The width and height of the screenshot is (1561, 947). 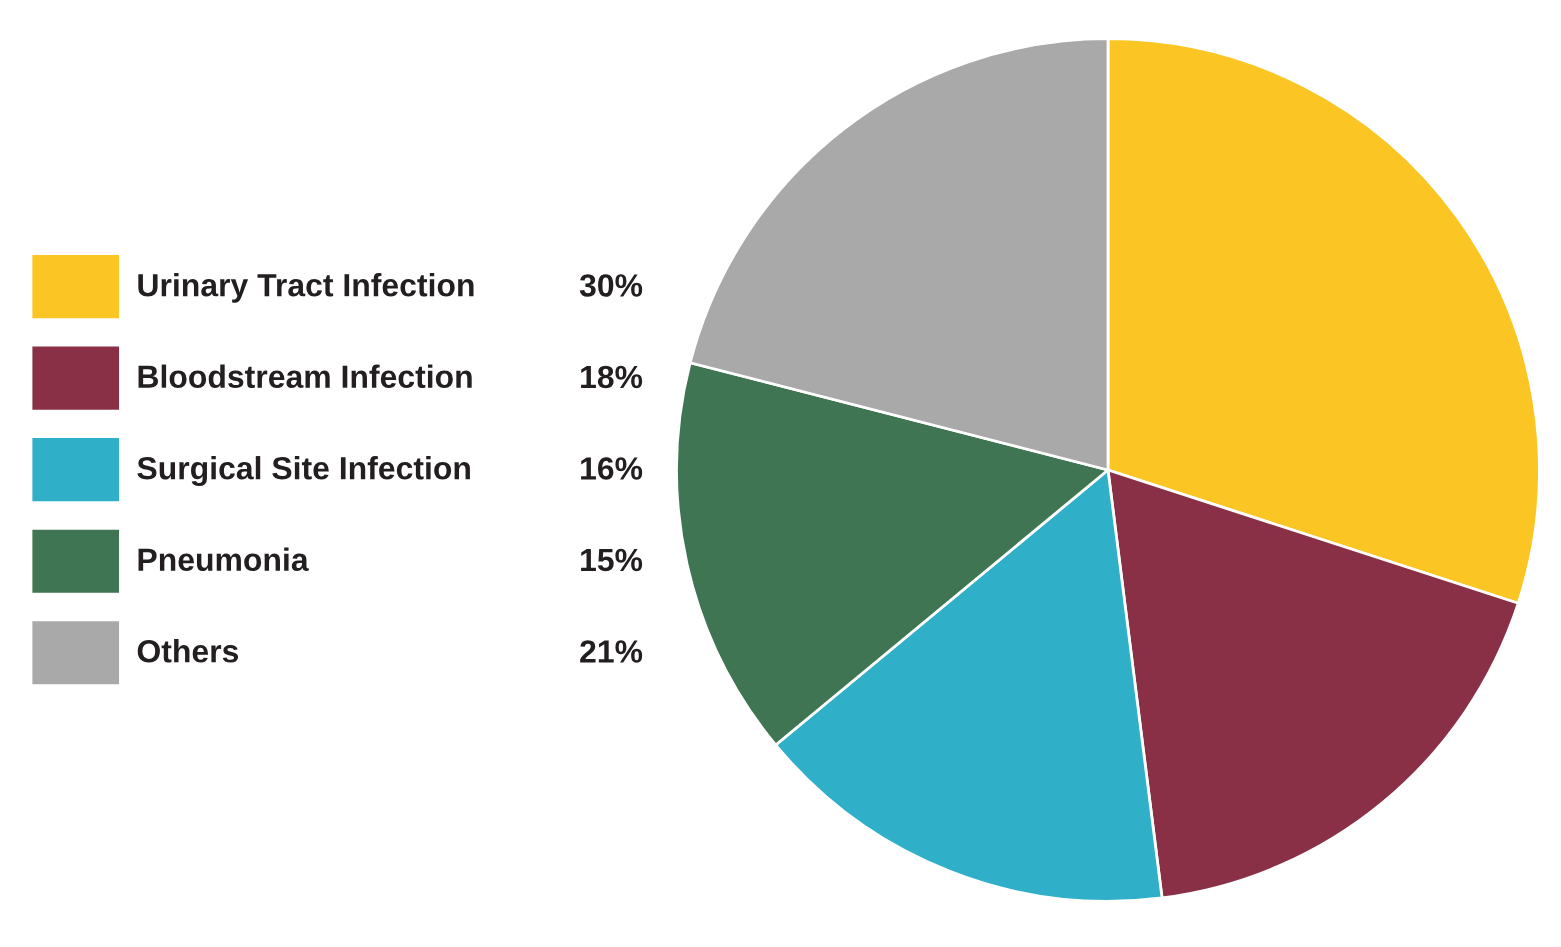 What do you see at coordinates (611, 651) in the screenshot?
I see `data-label: 21%` at bounding box center [611, 651].